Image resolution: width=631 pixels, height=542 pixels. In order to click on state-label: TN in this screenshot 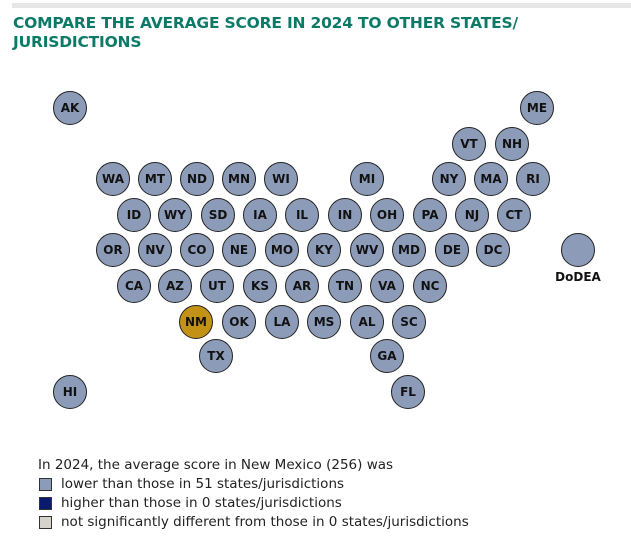, I will do `click(345, 286)`.